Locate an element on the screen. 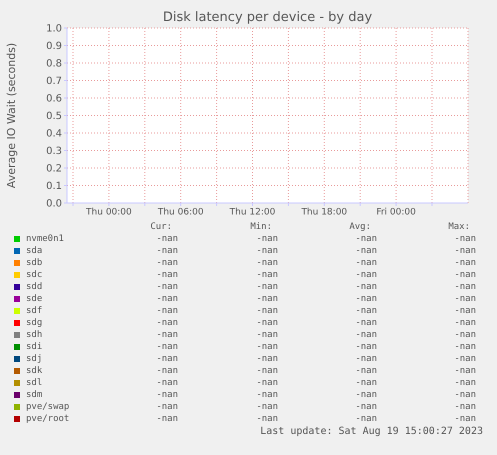 The width and height of the screenshot is (497, 455). x-tick-label: Thu 00:00 is located at coordinates (108, 212).